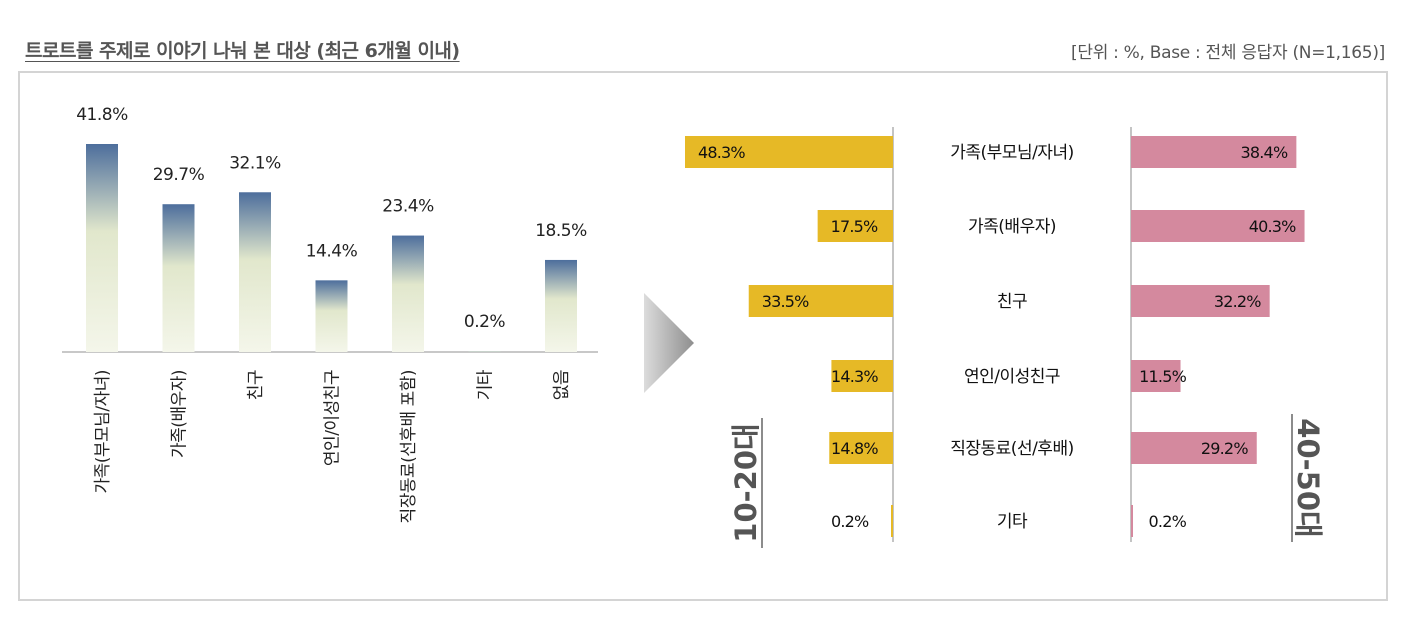 The image size is (1409, 623). I want to click on bar-40-50-label: 29.2%, so click(1224, 448).